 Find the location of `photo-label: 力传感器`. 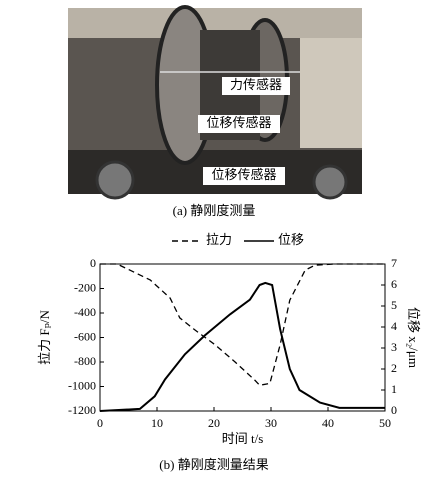

photo-label: 力传感器 is located at coordinates (256, 84).